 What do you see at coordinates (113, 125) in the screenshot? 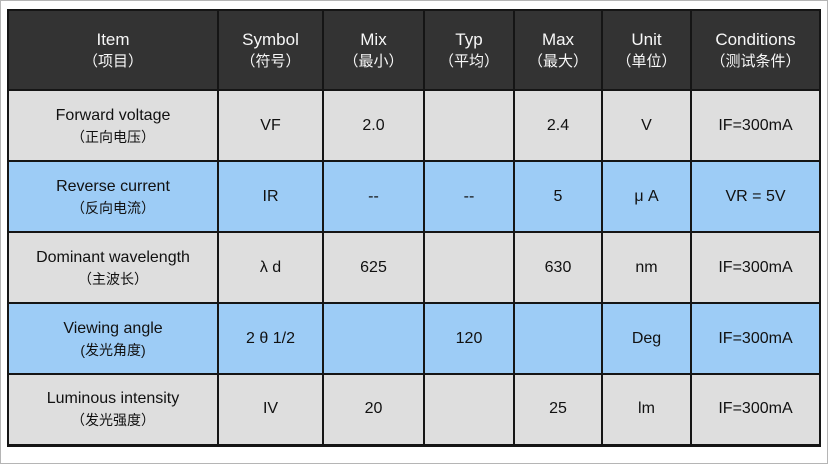
I see `cell-item: Forward voltage （正向电压）` at bounding box center [113, 125].